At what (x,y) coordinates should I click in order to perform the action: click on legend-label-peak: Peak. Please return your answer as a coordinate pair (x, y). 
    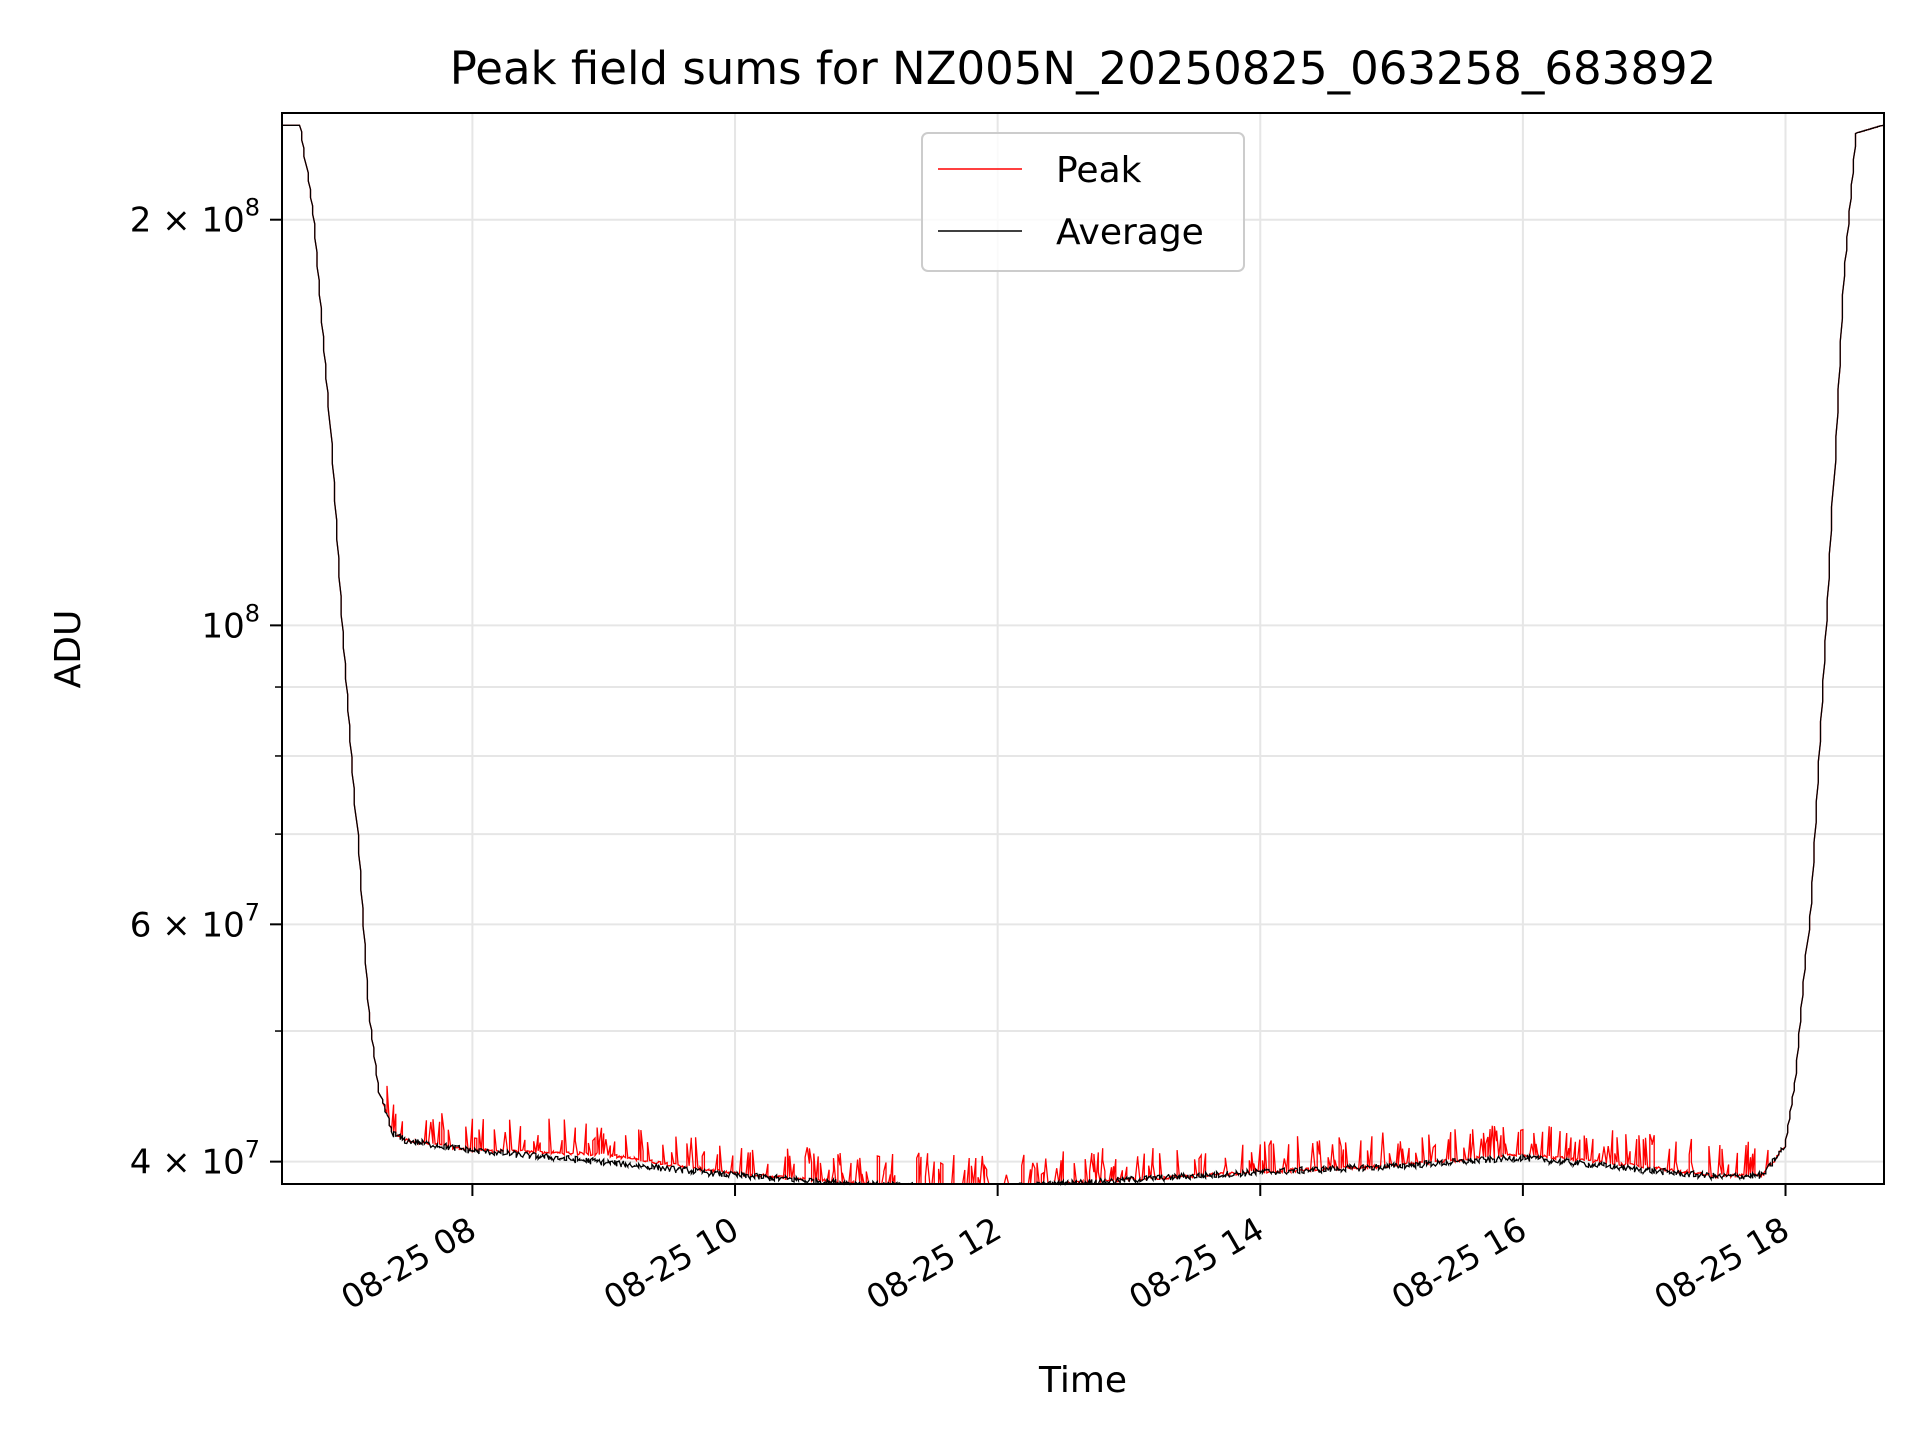
    Looking at the image, I should click on (1099, 170).